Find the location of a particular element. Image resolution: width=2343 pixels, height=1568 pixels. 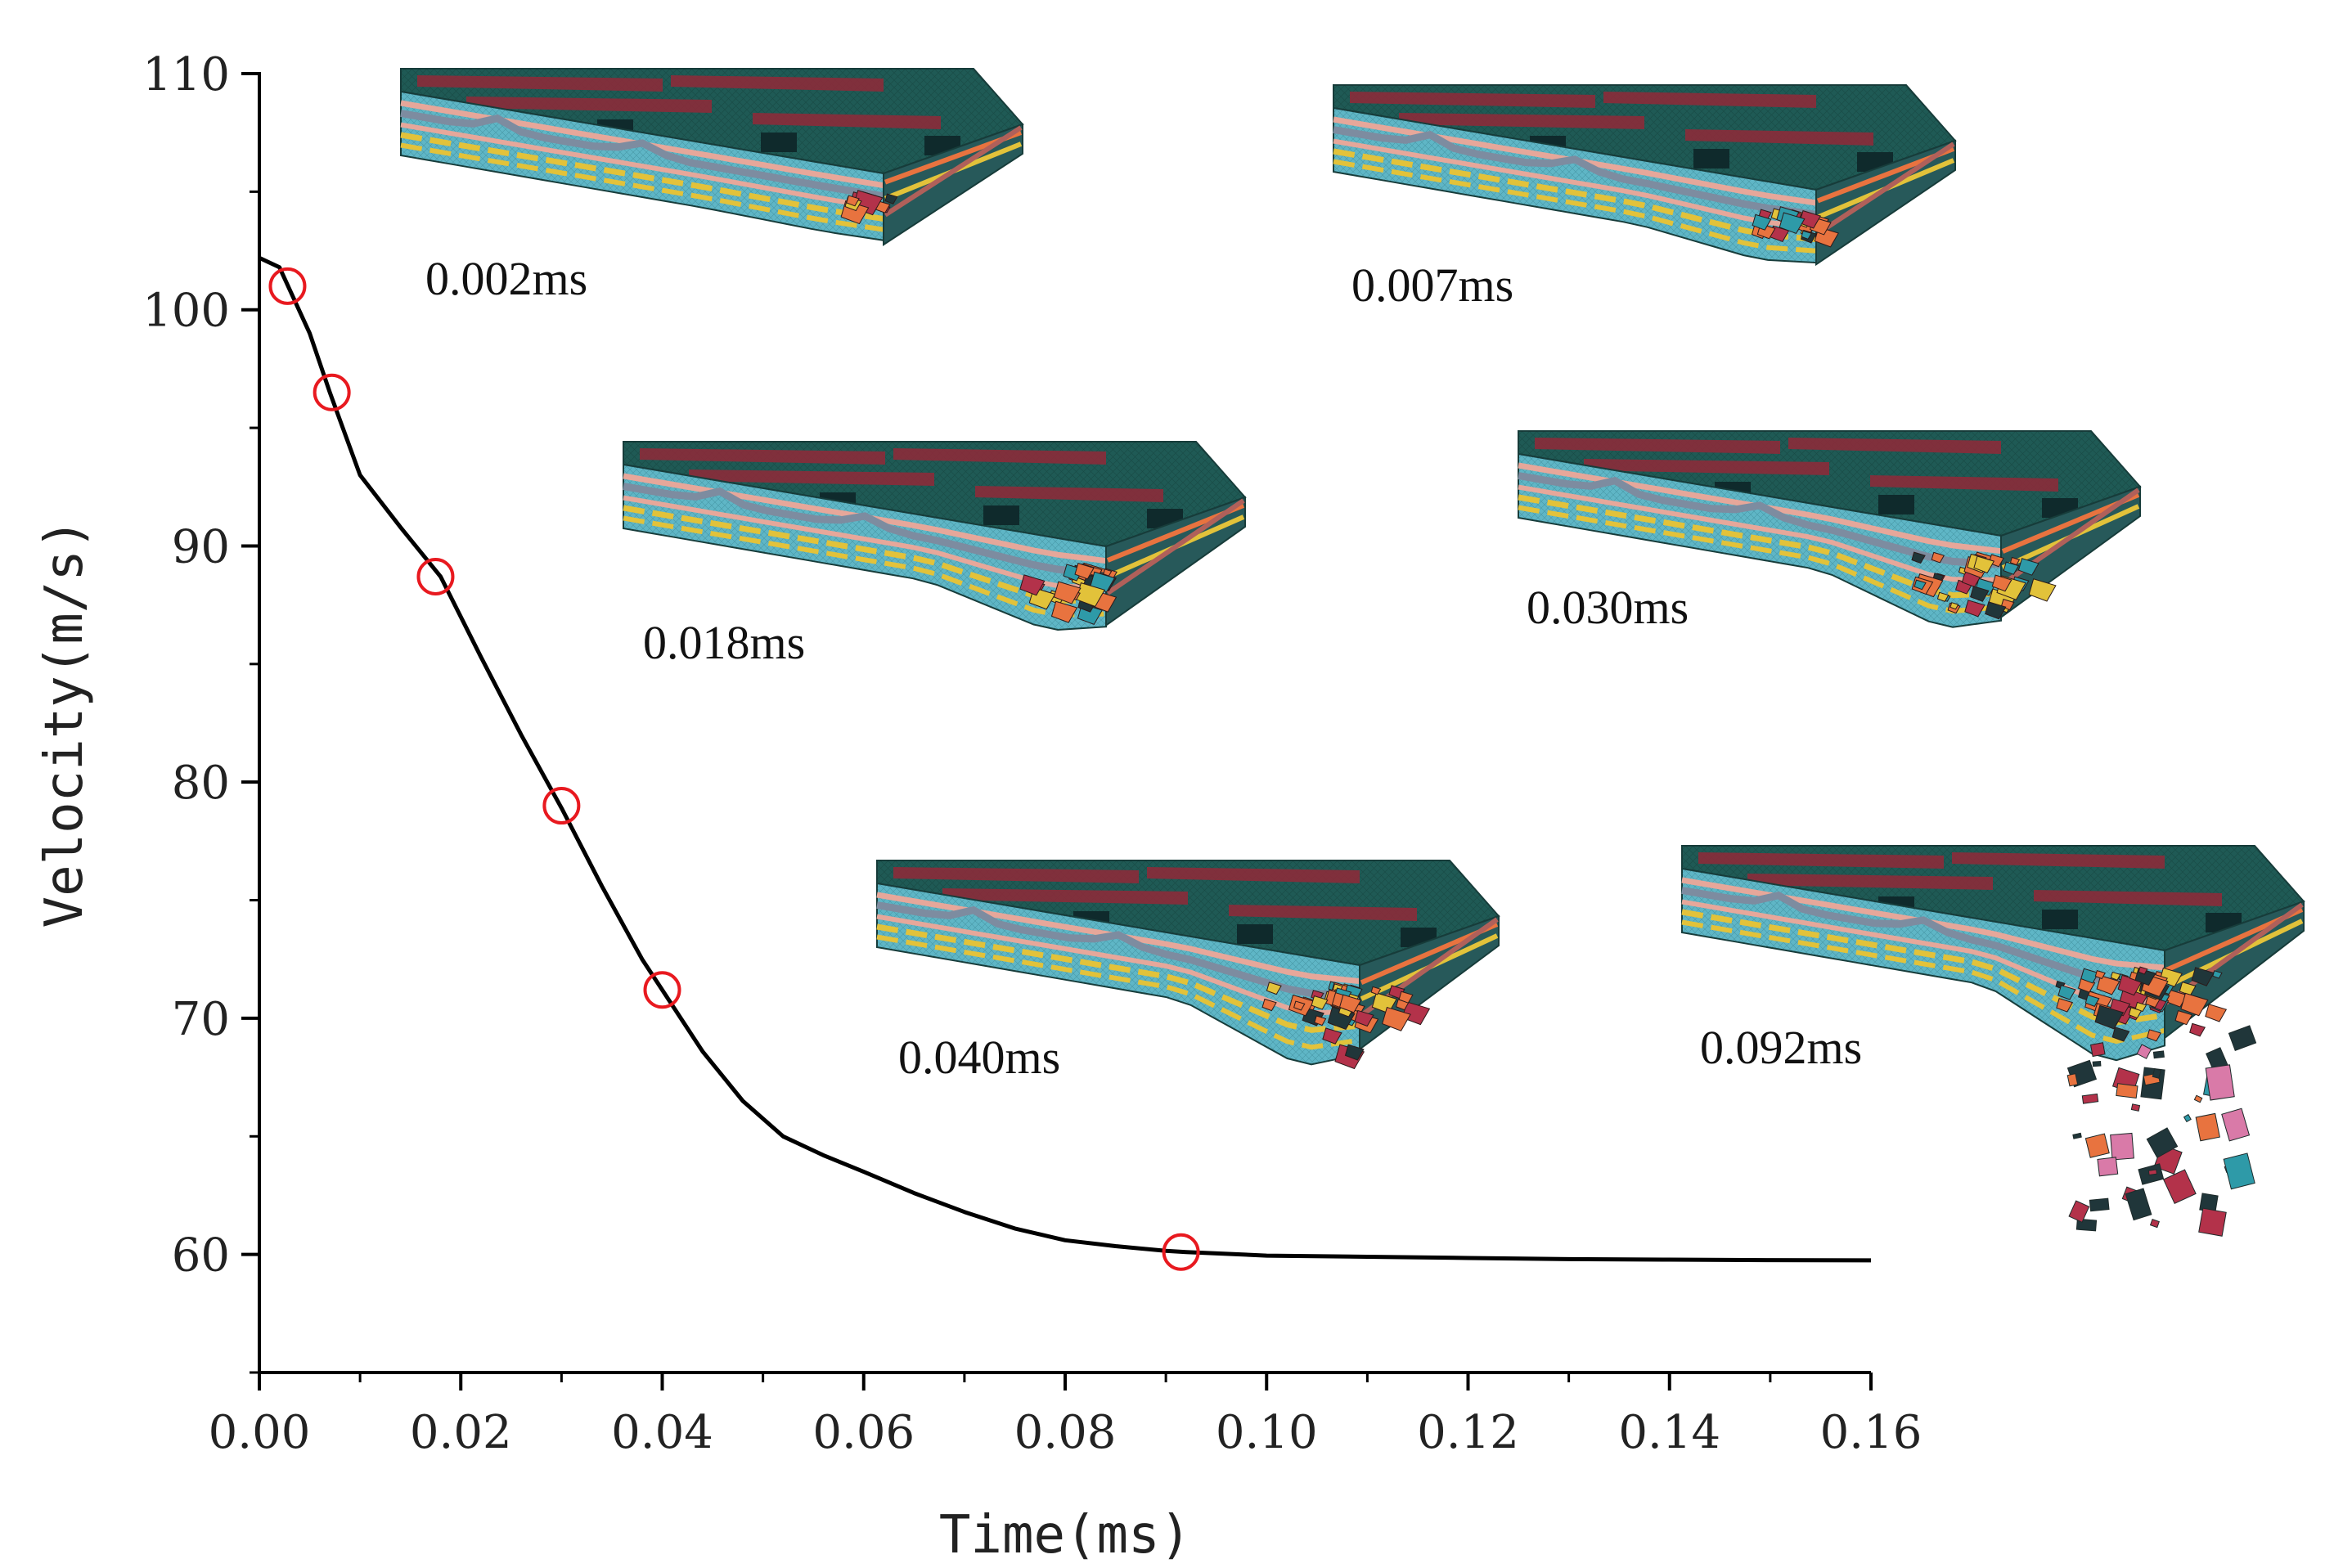

slab-side-face is located at coordinates (953, 184).